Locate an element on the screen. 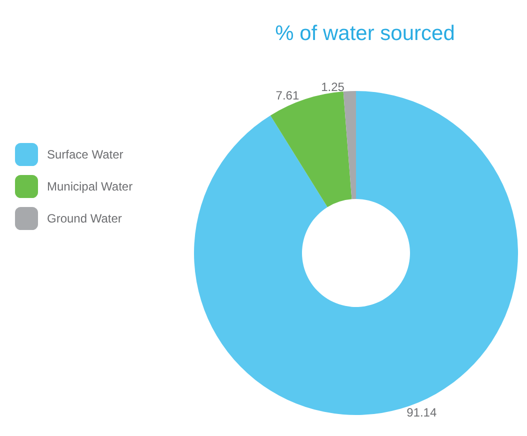 This screenshot has height=436, width=527. data-label: 91.14 is located at coordinates (421, 413).